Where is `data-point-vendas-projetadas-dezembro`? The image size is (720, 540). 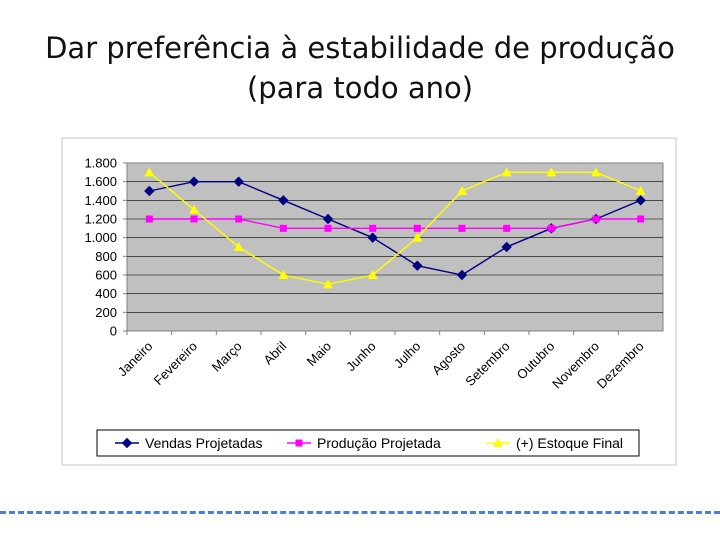
data-point-vendas-projetadas-dezembro is located at coordinates (640, 200).